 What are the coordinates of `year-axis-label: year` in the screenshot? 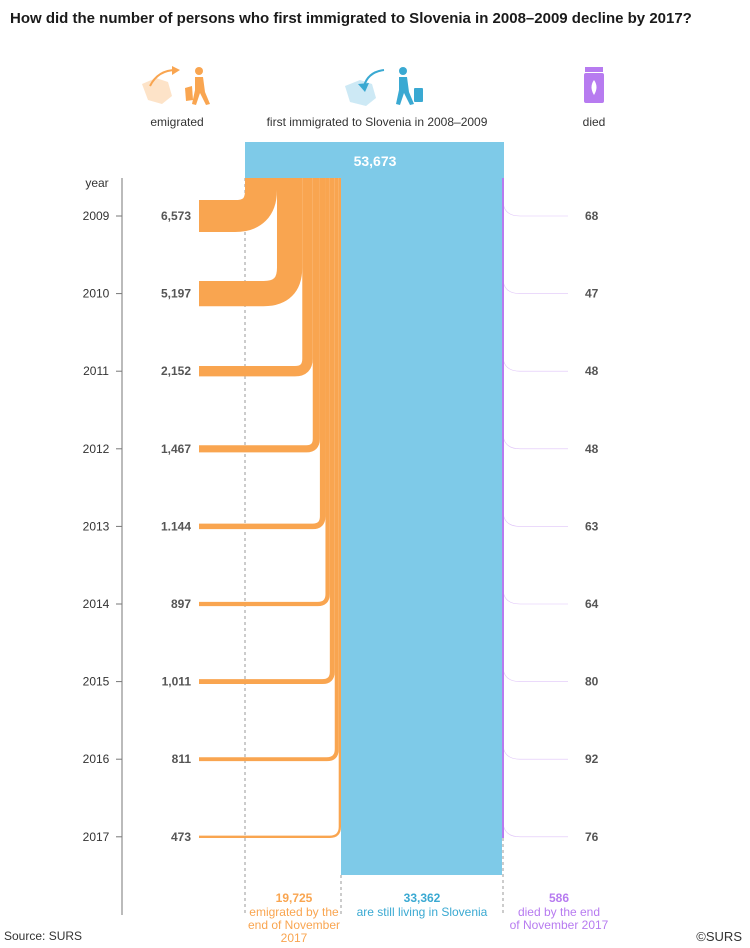 It's located at (96, 183).